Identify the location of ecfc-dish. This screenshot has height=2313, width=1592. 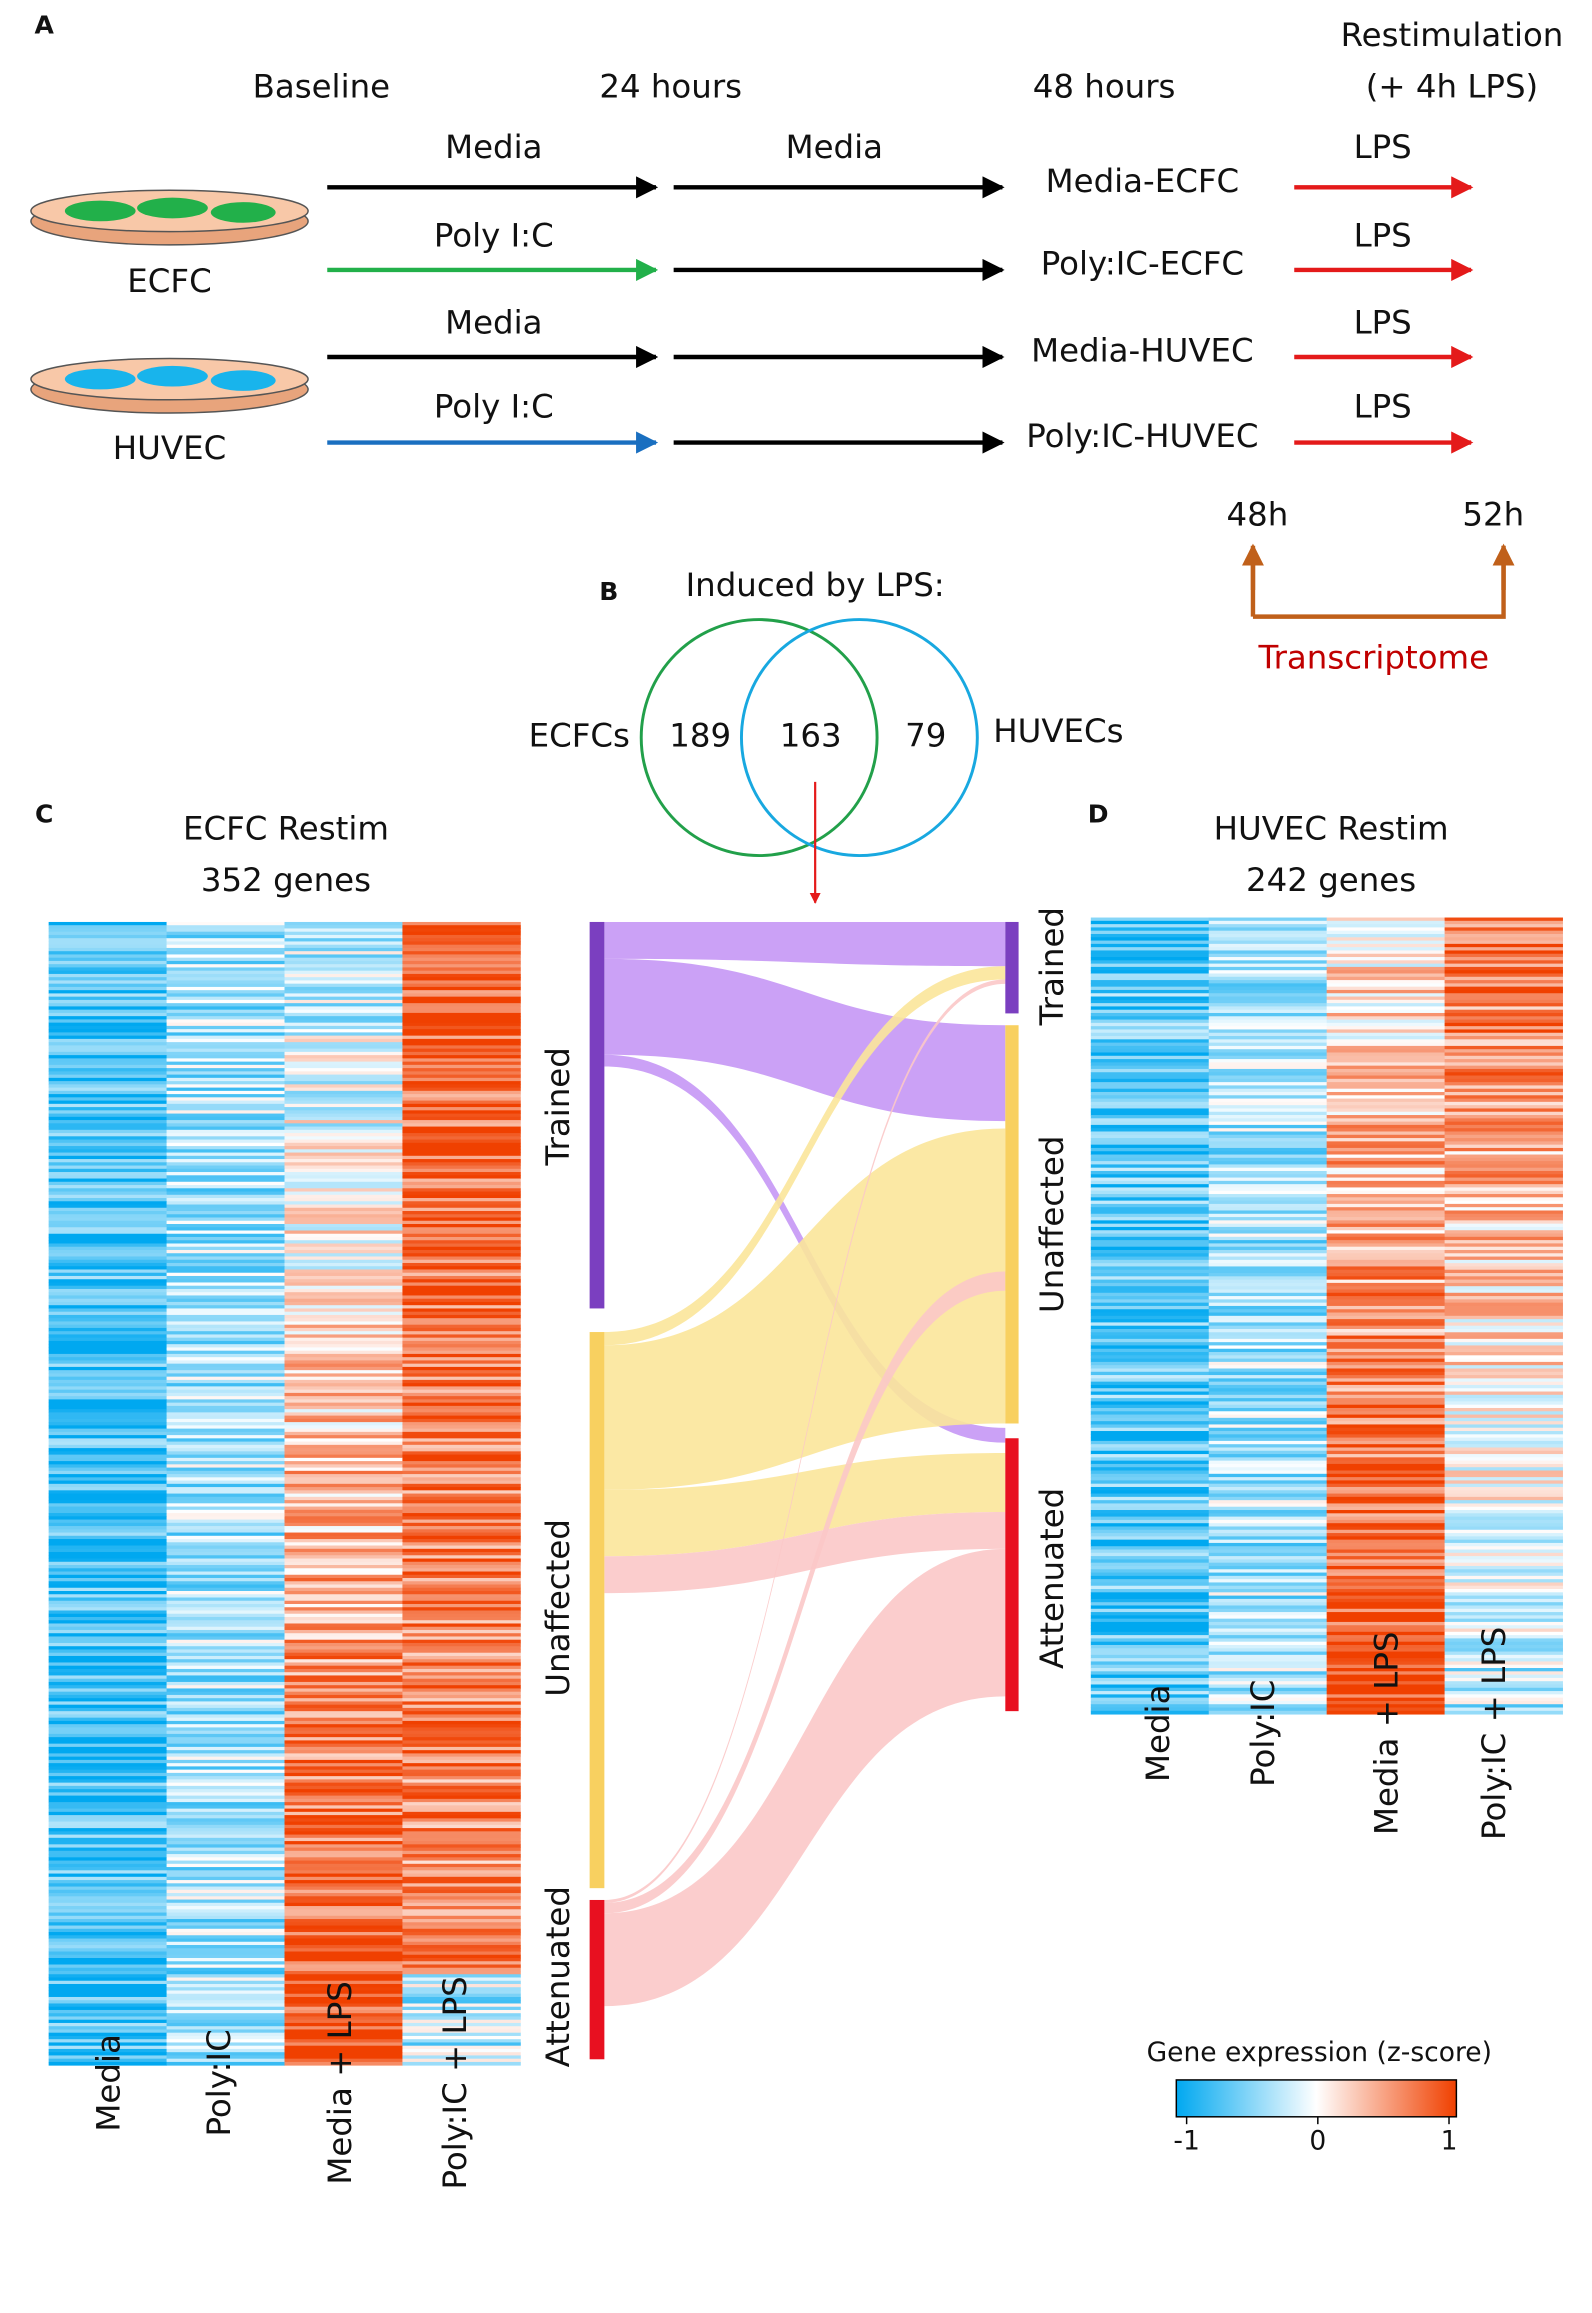
(169, 217).